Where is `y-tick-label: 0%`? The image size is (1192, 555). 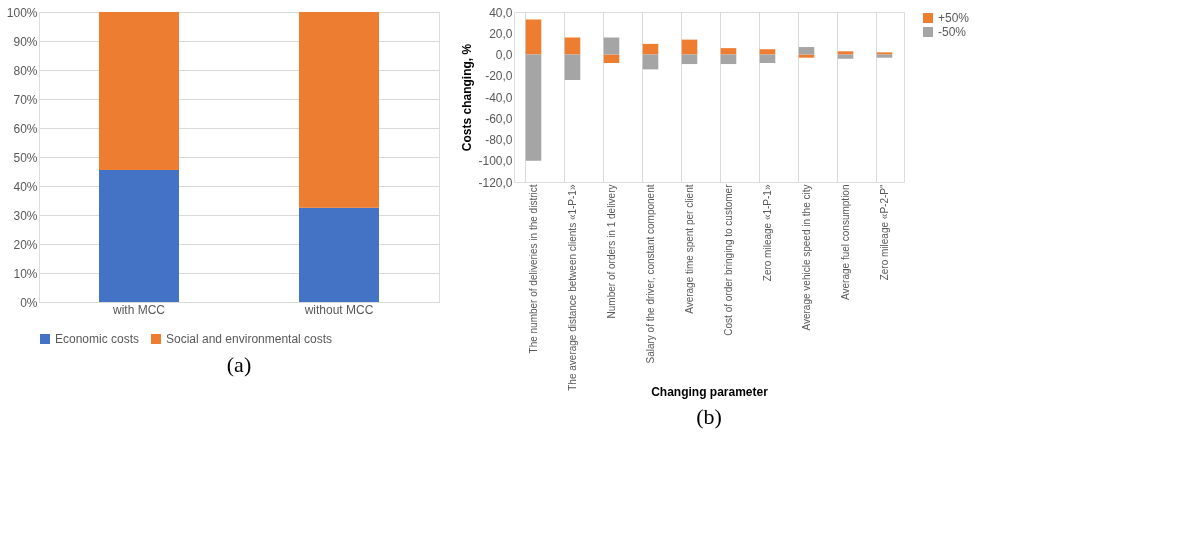
y-tick-label: 0% is located at coordinates (29, 302).